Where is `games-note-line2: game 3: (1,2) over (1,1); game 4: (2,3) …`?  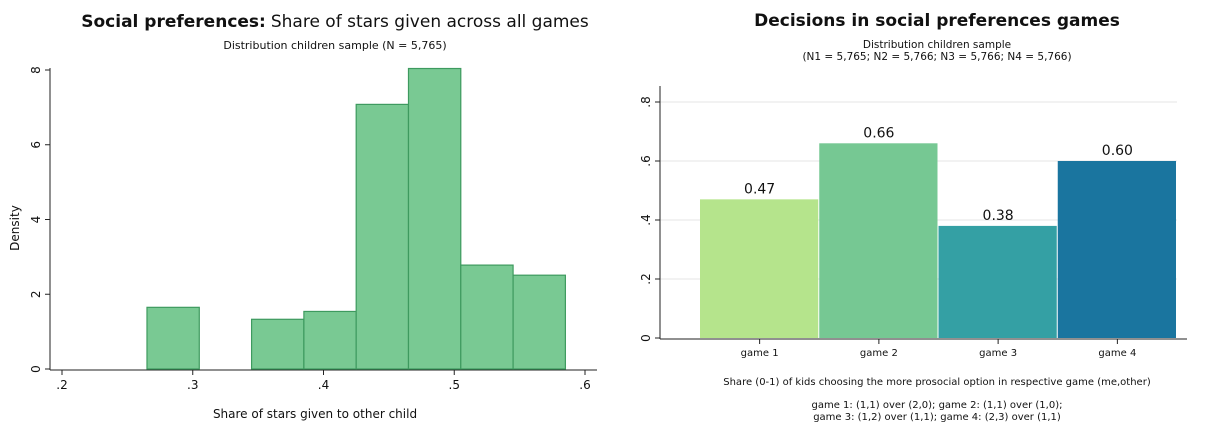 games-note-line2: game 3: (1,2) over (1,1); game 4: (2,3) … is located at coordinates (937, 417).